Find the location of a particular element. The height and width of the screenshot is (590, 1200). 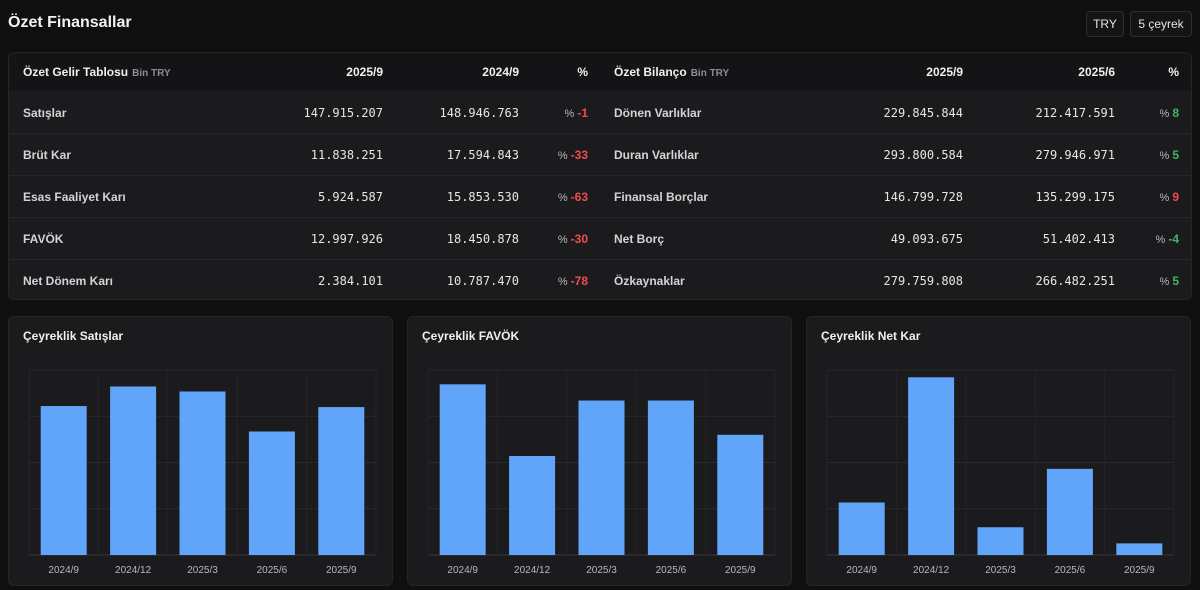

balance-row-previous: 279.946.971 is located at coordinates (1075, 155).